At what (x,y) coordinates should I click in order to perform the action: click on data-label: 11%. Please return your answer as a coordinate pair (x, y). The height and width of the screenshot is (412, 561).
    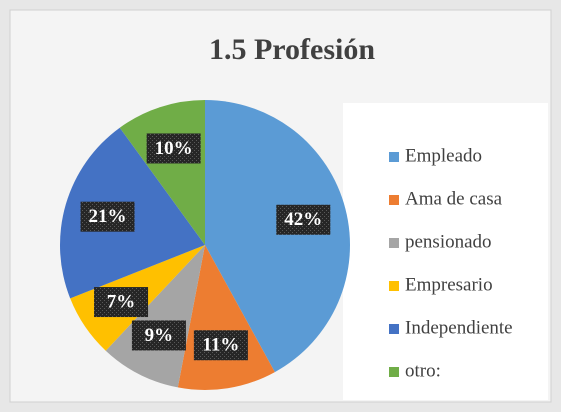
    Looking at the image, I should click on (220, 345).